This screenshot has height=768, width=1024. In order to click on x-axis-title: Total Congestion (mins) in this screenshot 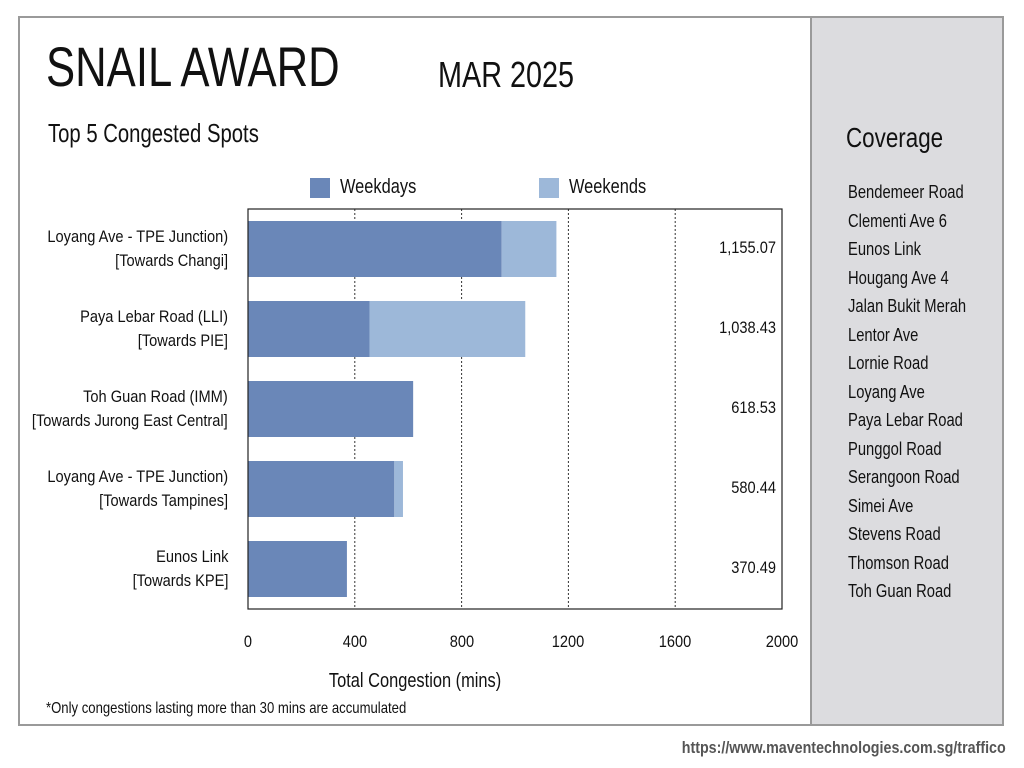, I will do `click(415, 681)`.